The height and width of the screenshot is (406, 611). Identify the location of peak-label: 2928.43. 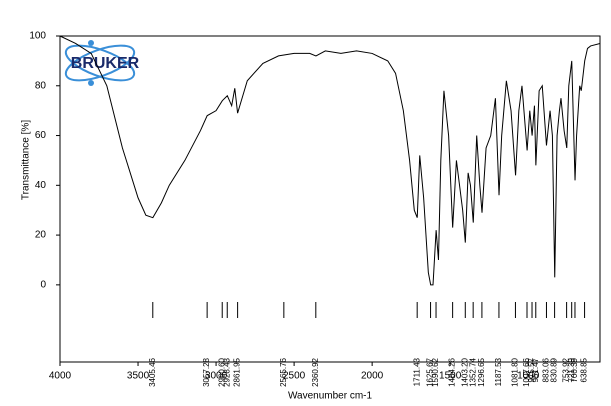
(226, 371).